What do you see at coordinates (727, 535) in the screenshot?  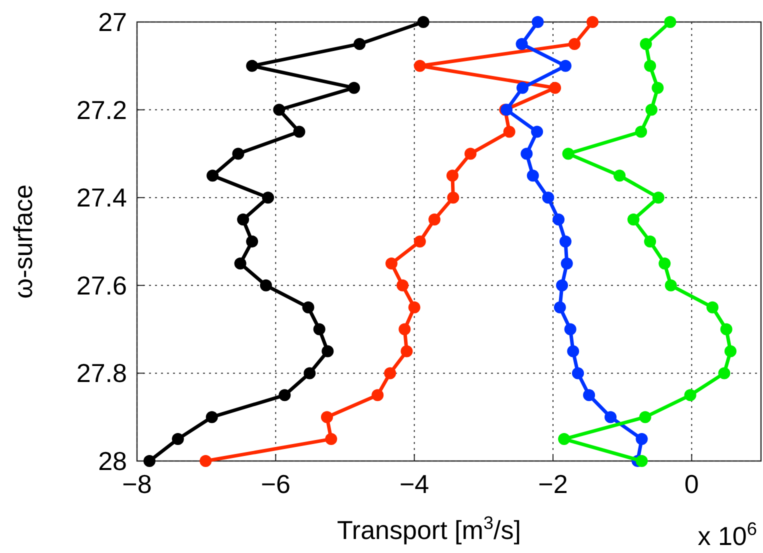 I see `text: x 10$^{6}$` at bounding box center [727, 535].